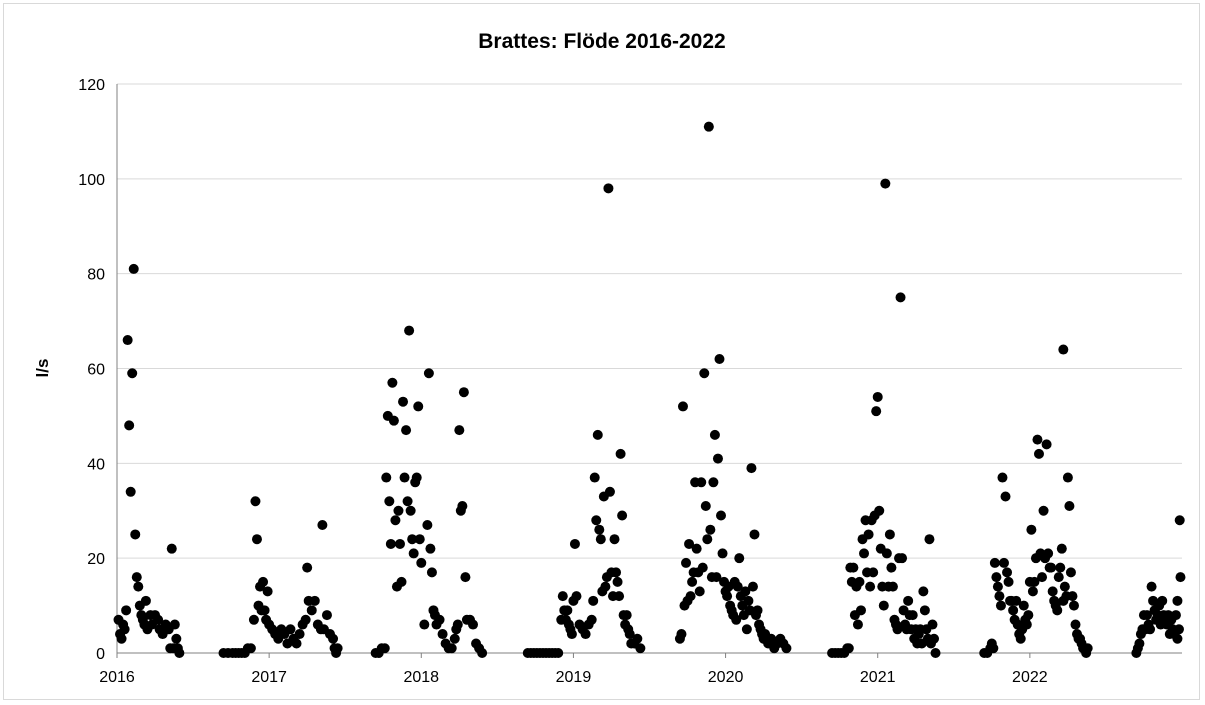  What do you see at coordinates (878, 677) in the screenshot?
I see `x-tick-label: 2021` at bounding box center [878, 677].